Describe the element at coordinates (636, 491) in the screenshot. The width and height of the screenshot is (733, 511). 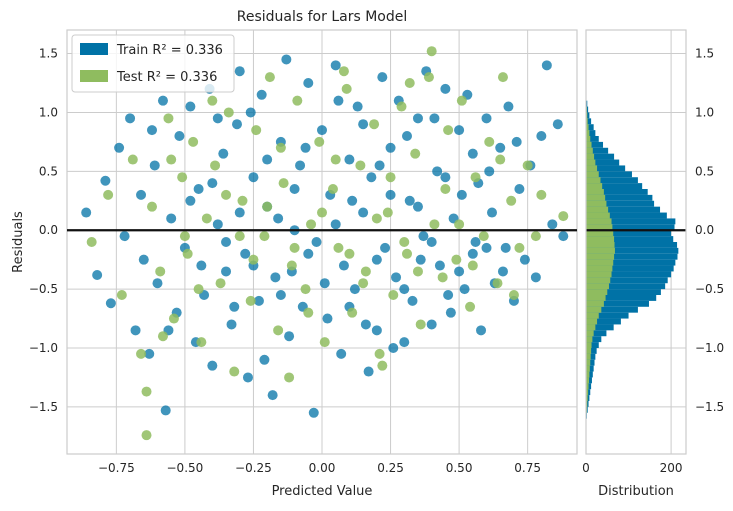
I see `hist-x-axis-label: Distribution` at that location.